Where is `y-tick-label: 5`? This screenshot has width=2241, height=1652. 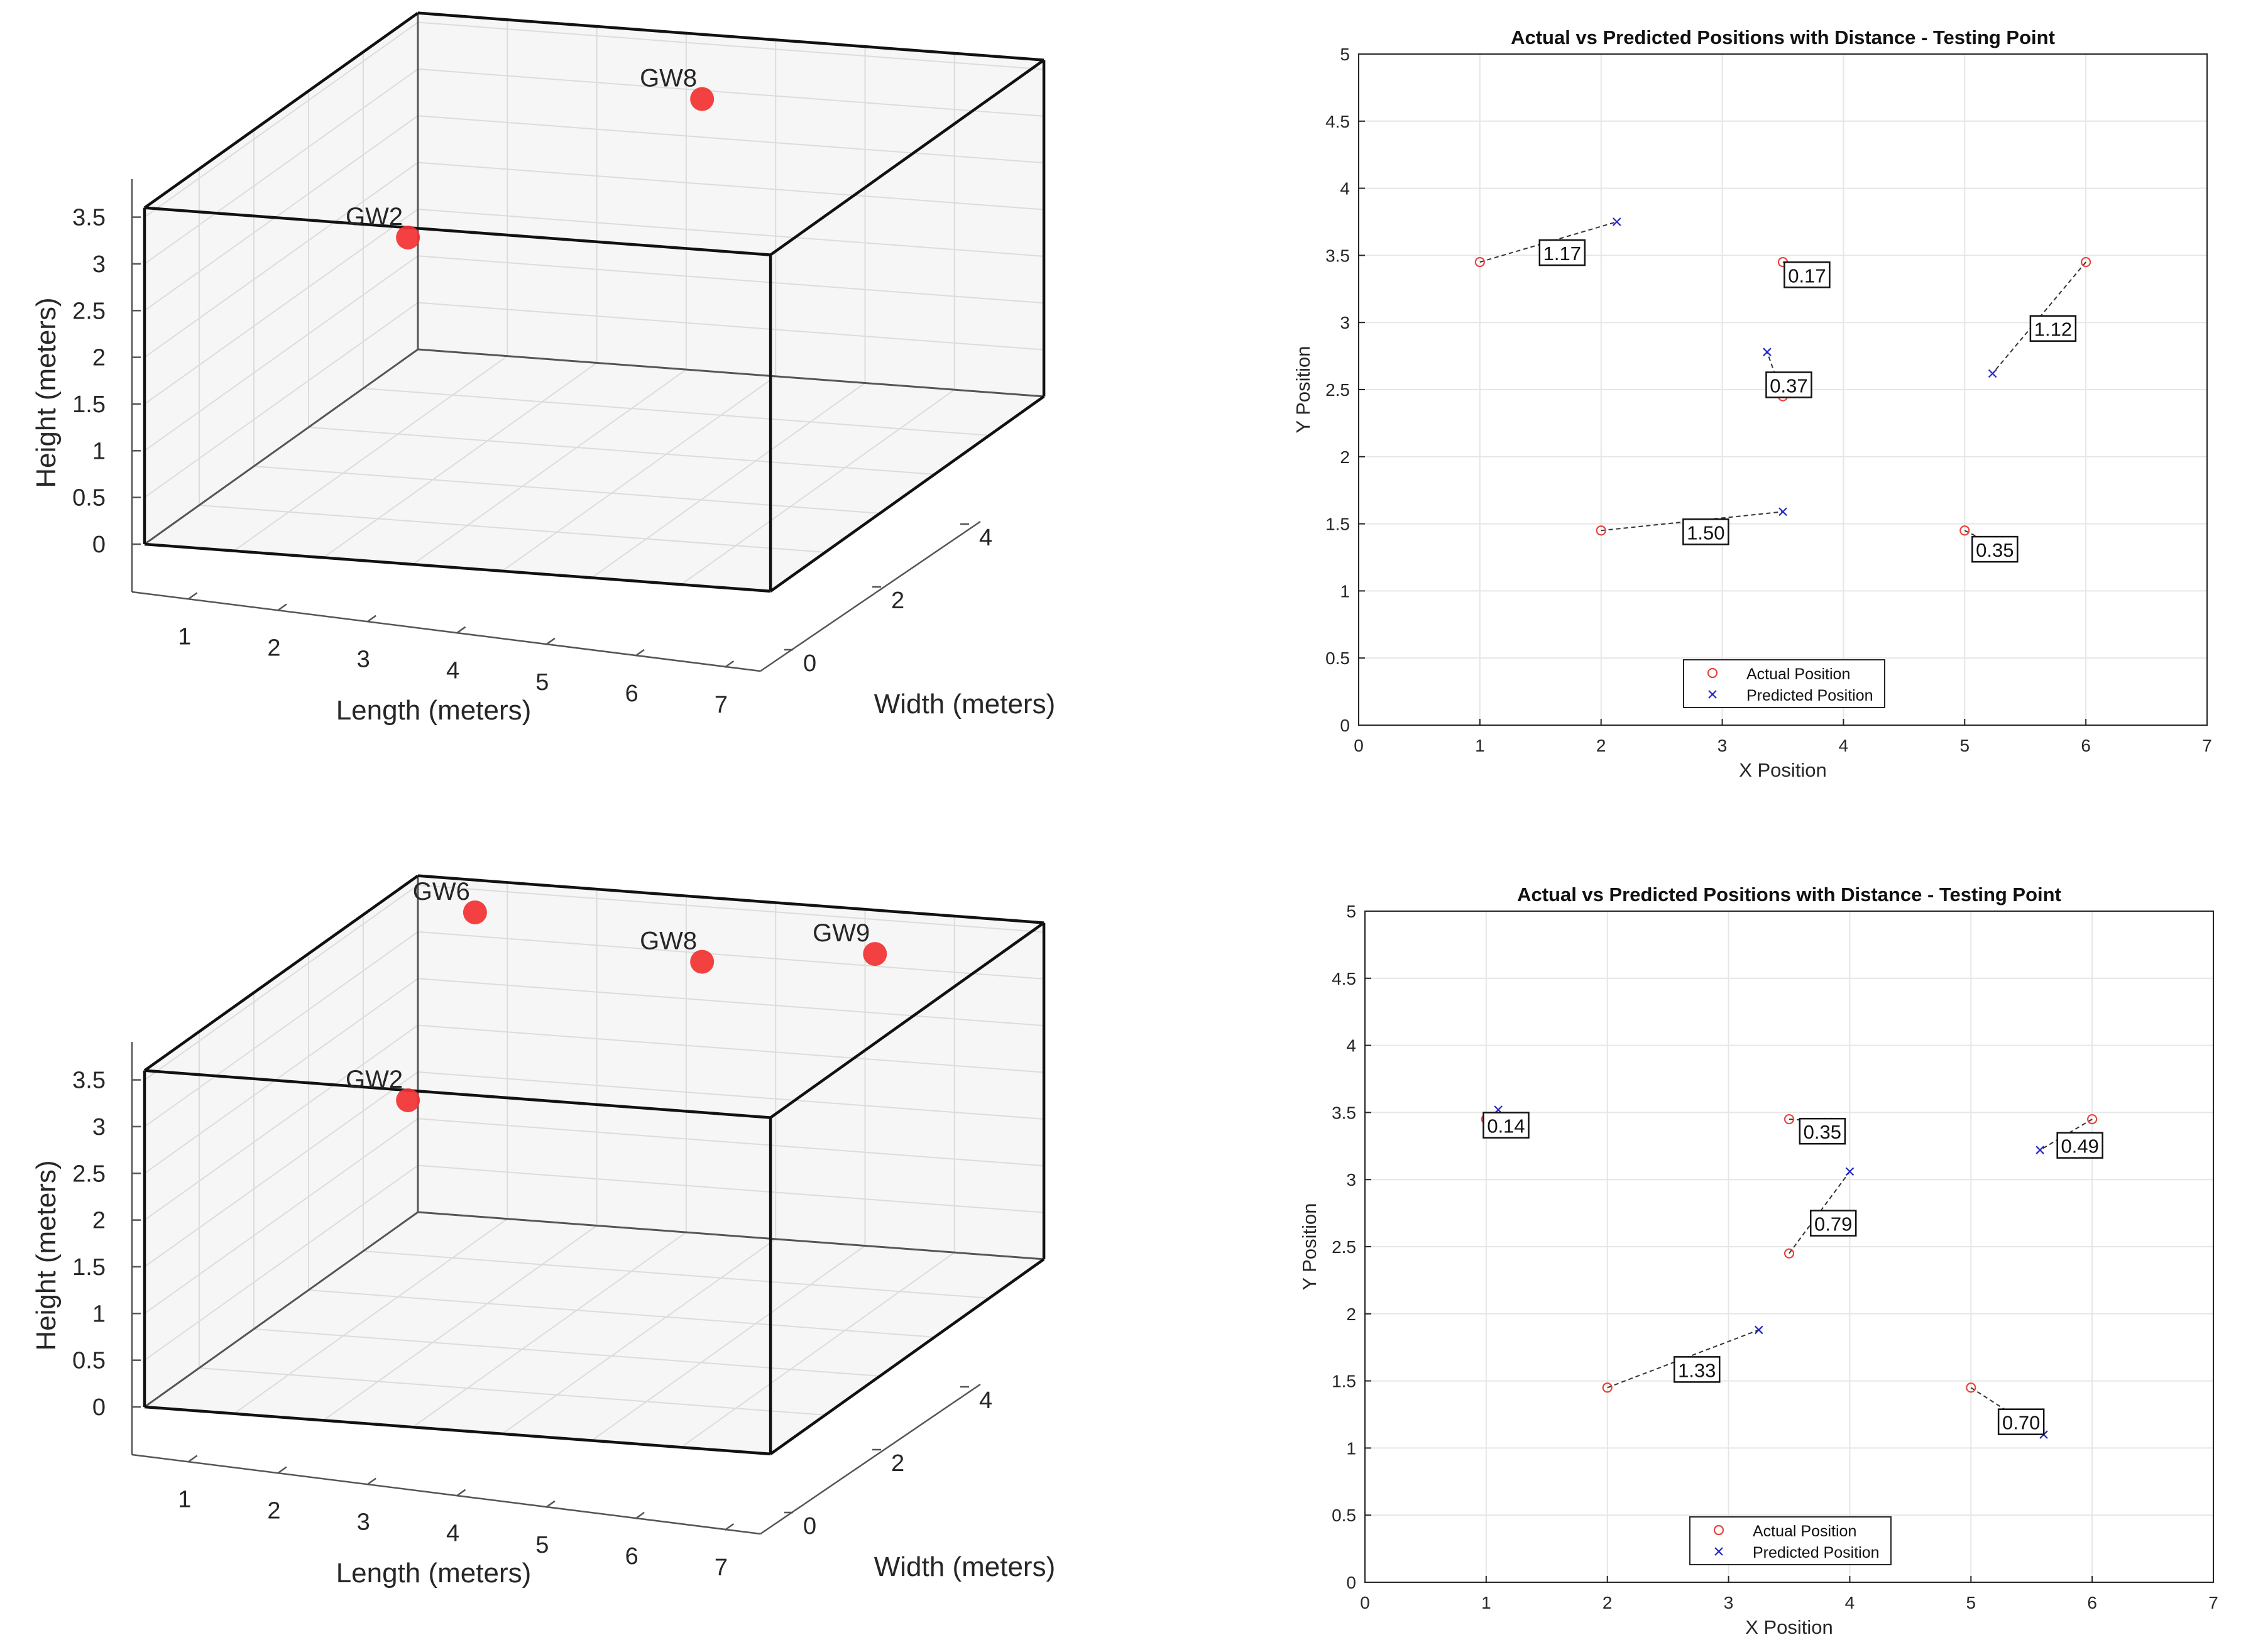
y-tick-label: 5 is located at coordinates (1351, 911).